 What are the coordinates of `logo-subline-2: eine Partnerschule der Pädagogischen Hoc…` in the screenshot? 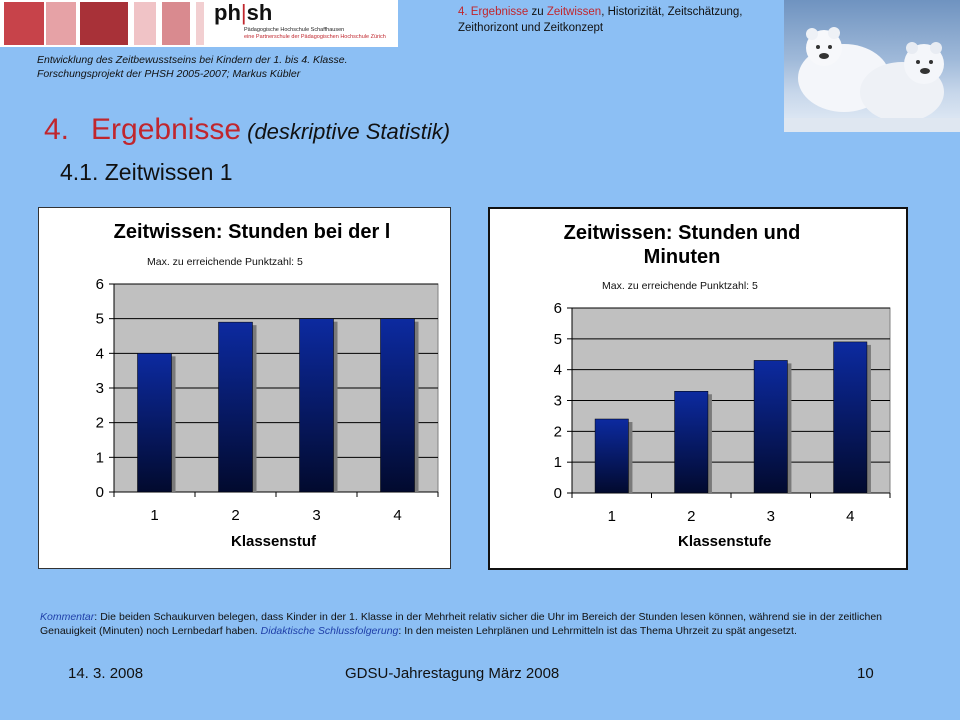 It's located at (315, 37).